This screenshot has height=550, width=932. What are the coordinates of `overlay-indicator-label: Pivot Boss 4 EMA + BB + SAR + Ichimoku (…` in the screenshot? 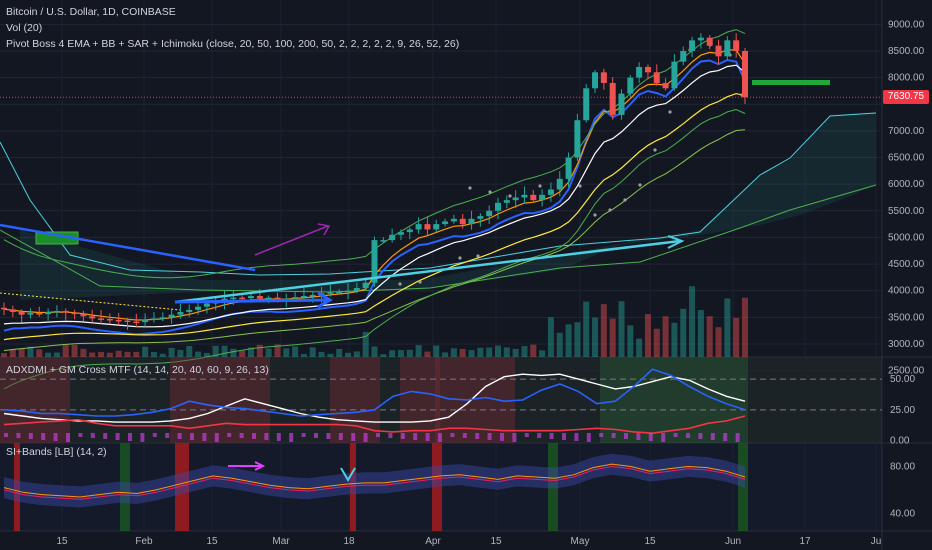 It's located at (233, 44).